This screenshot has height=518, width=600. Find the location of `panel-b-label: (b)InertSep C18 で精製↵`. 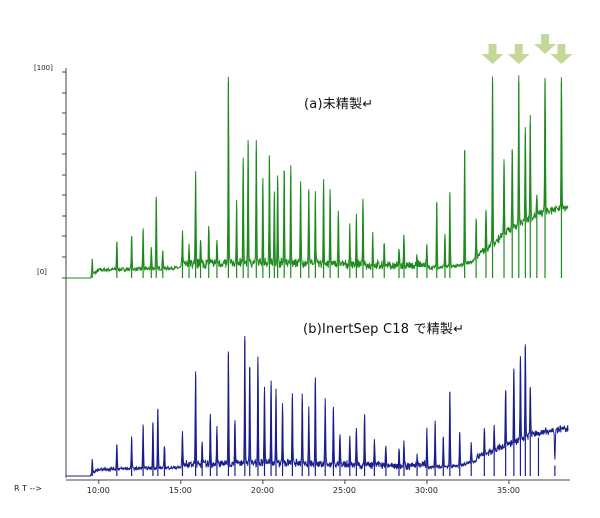

panel-b-label: (b)InertSep C18 で精製↵ is located at coordinates (384, 329).